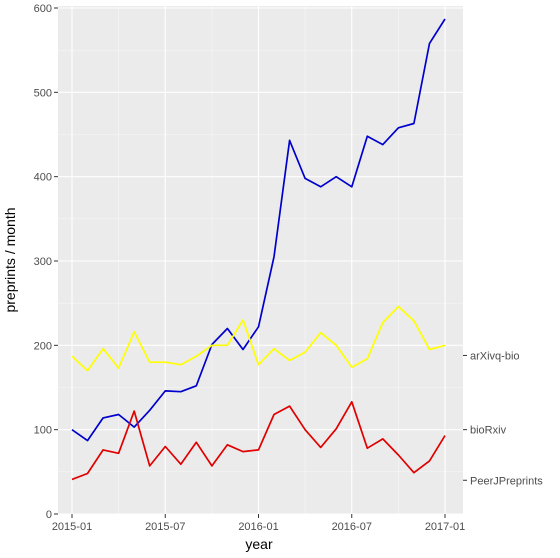  I want to click on y-tick-label: 100, so click(43, 431).